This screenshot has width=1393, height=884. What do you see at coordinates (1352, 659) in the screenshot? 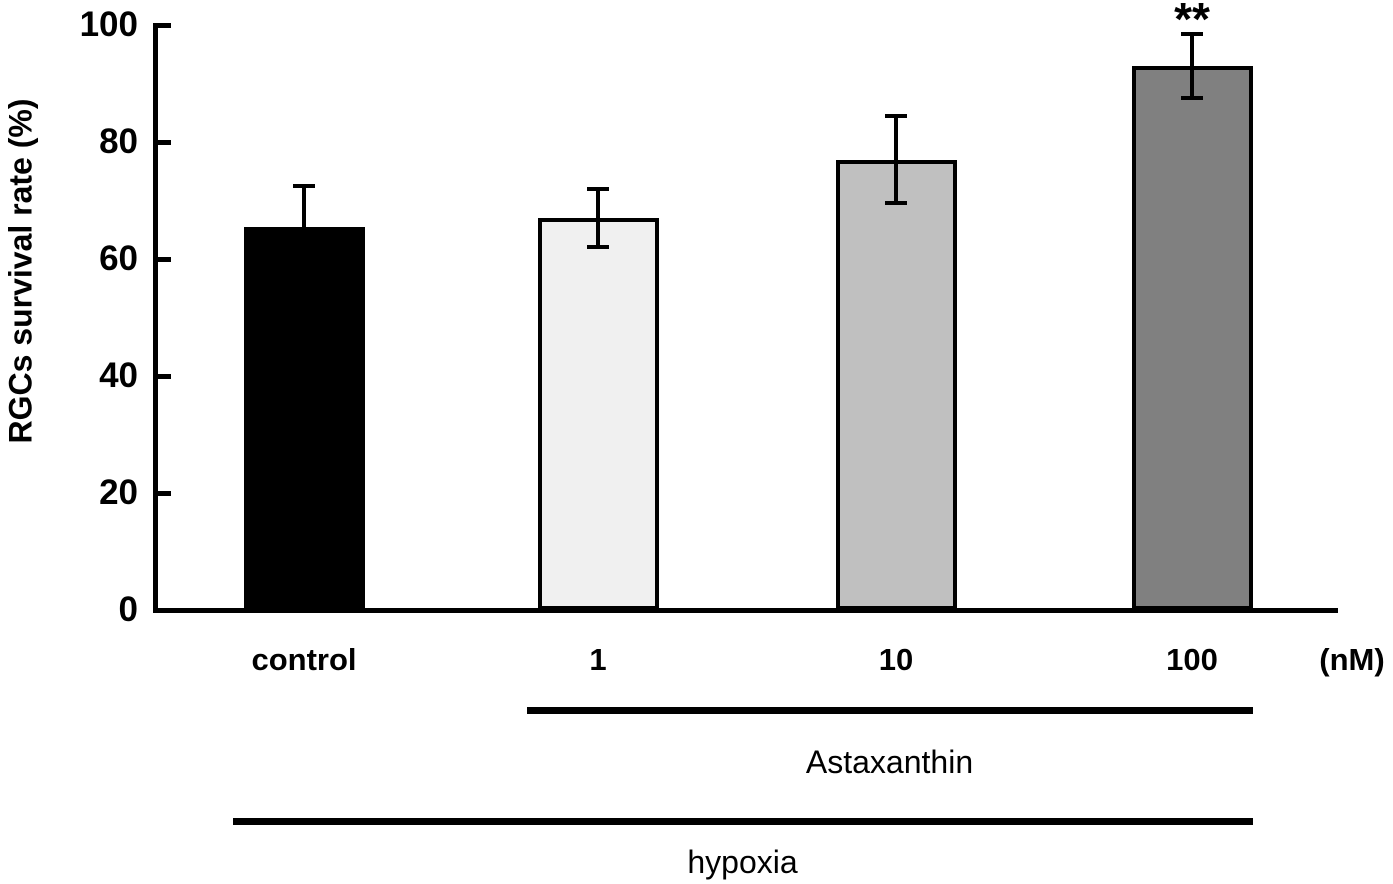
I see `x-axis-unit-label: (nM)` at bounding box center [1352, 659].